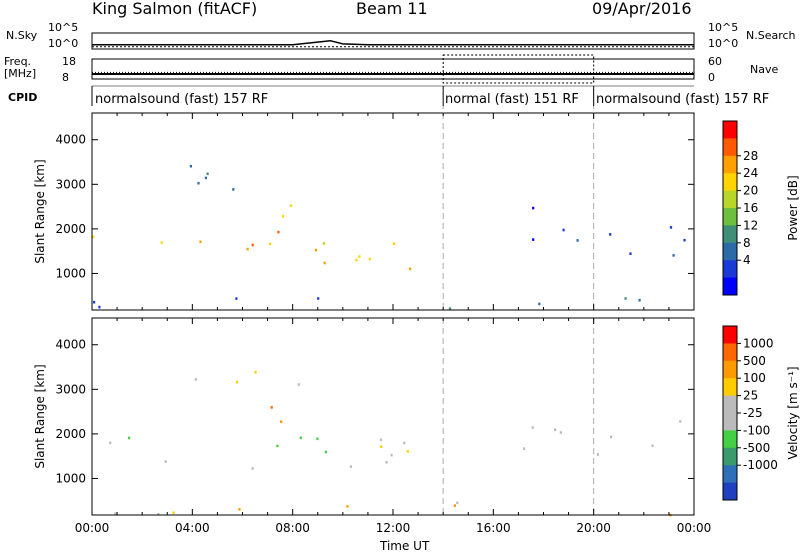 The width and height of the screenshot is (800, 558). Describe the element at coordinates (175, 9) in the screenshot. I see `station-title: King Salmon (fitACF)` at that location.